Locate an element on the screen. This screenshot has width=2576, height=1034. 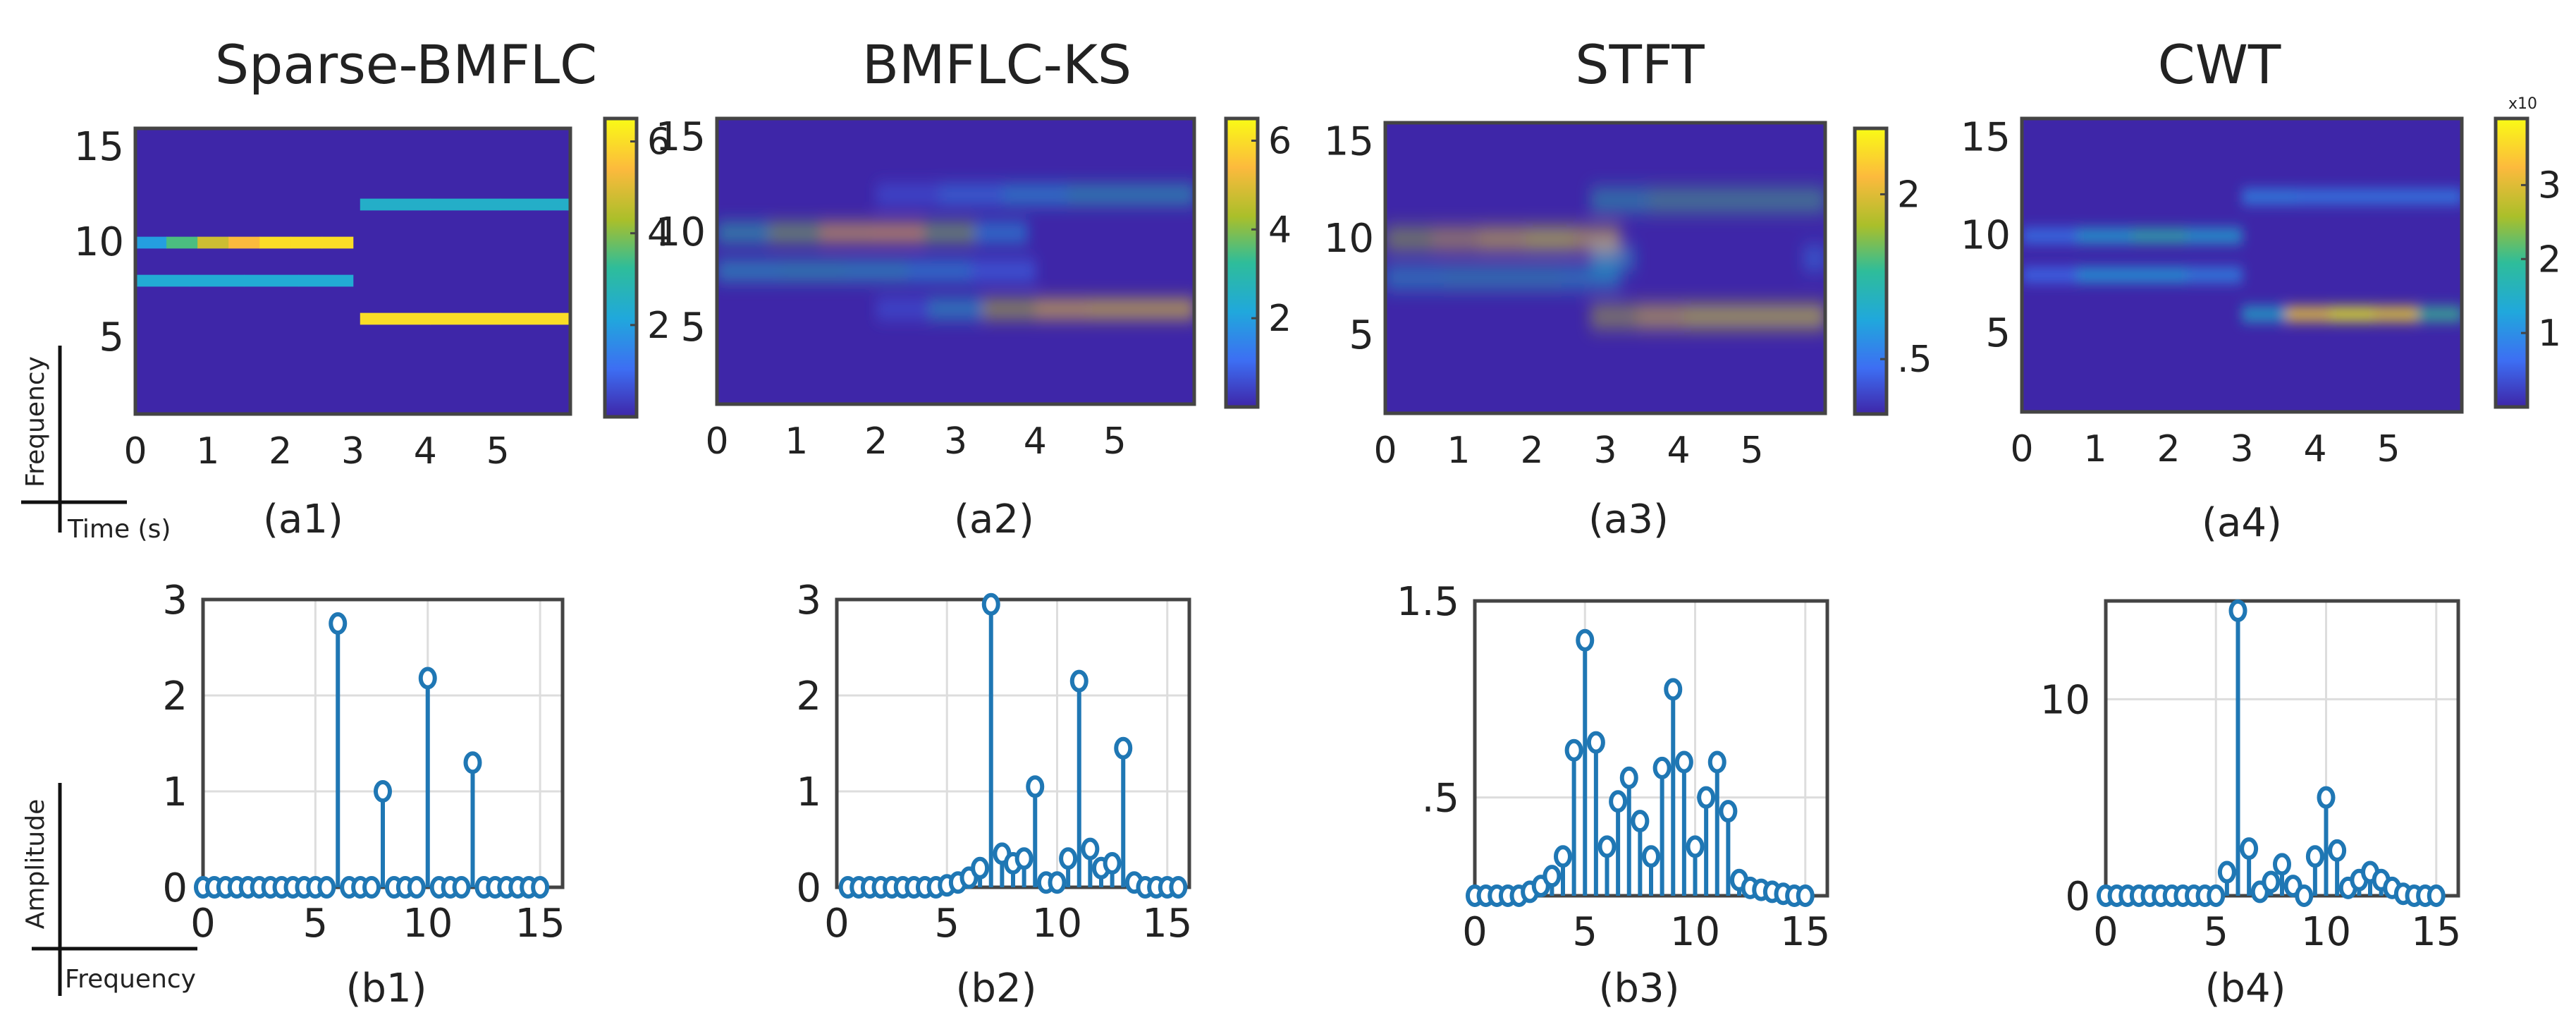
heatmap-frame is located at coordinates (955, 261).